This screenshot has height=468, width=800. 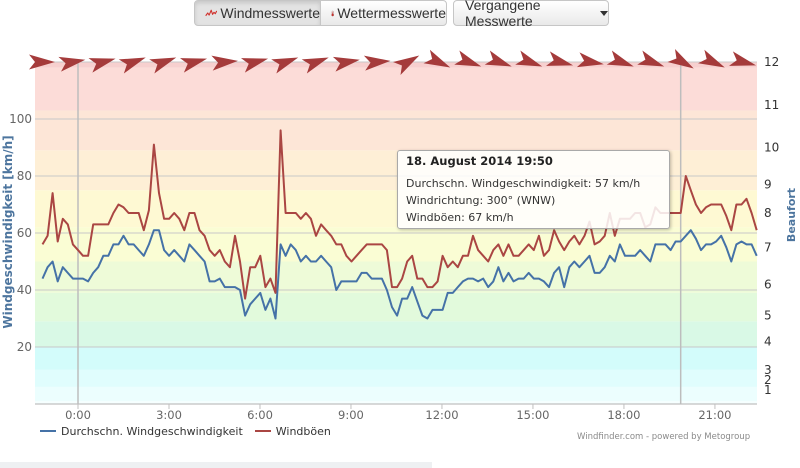 I want to click on x-tick-label: 9:00, so click(x=351, y=415).